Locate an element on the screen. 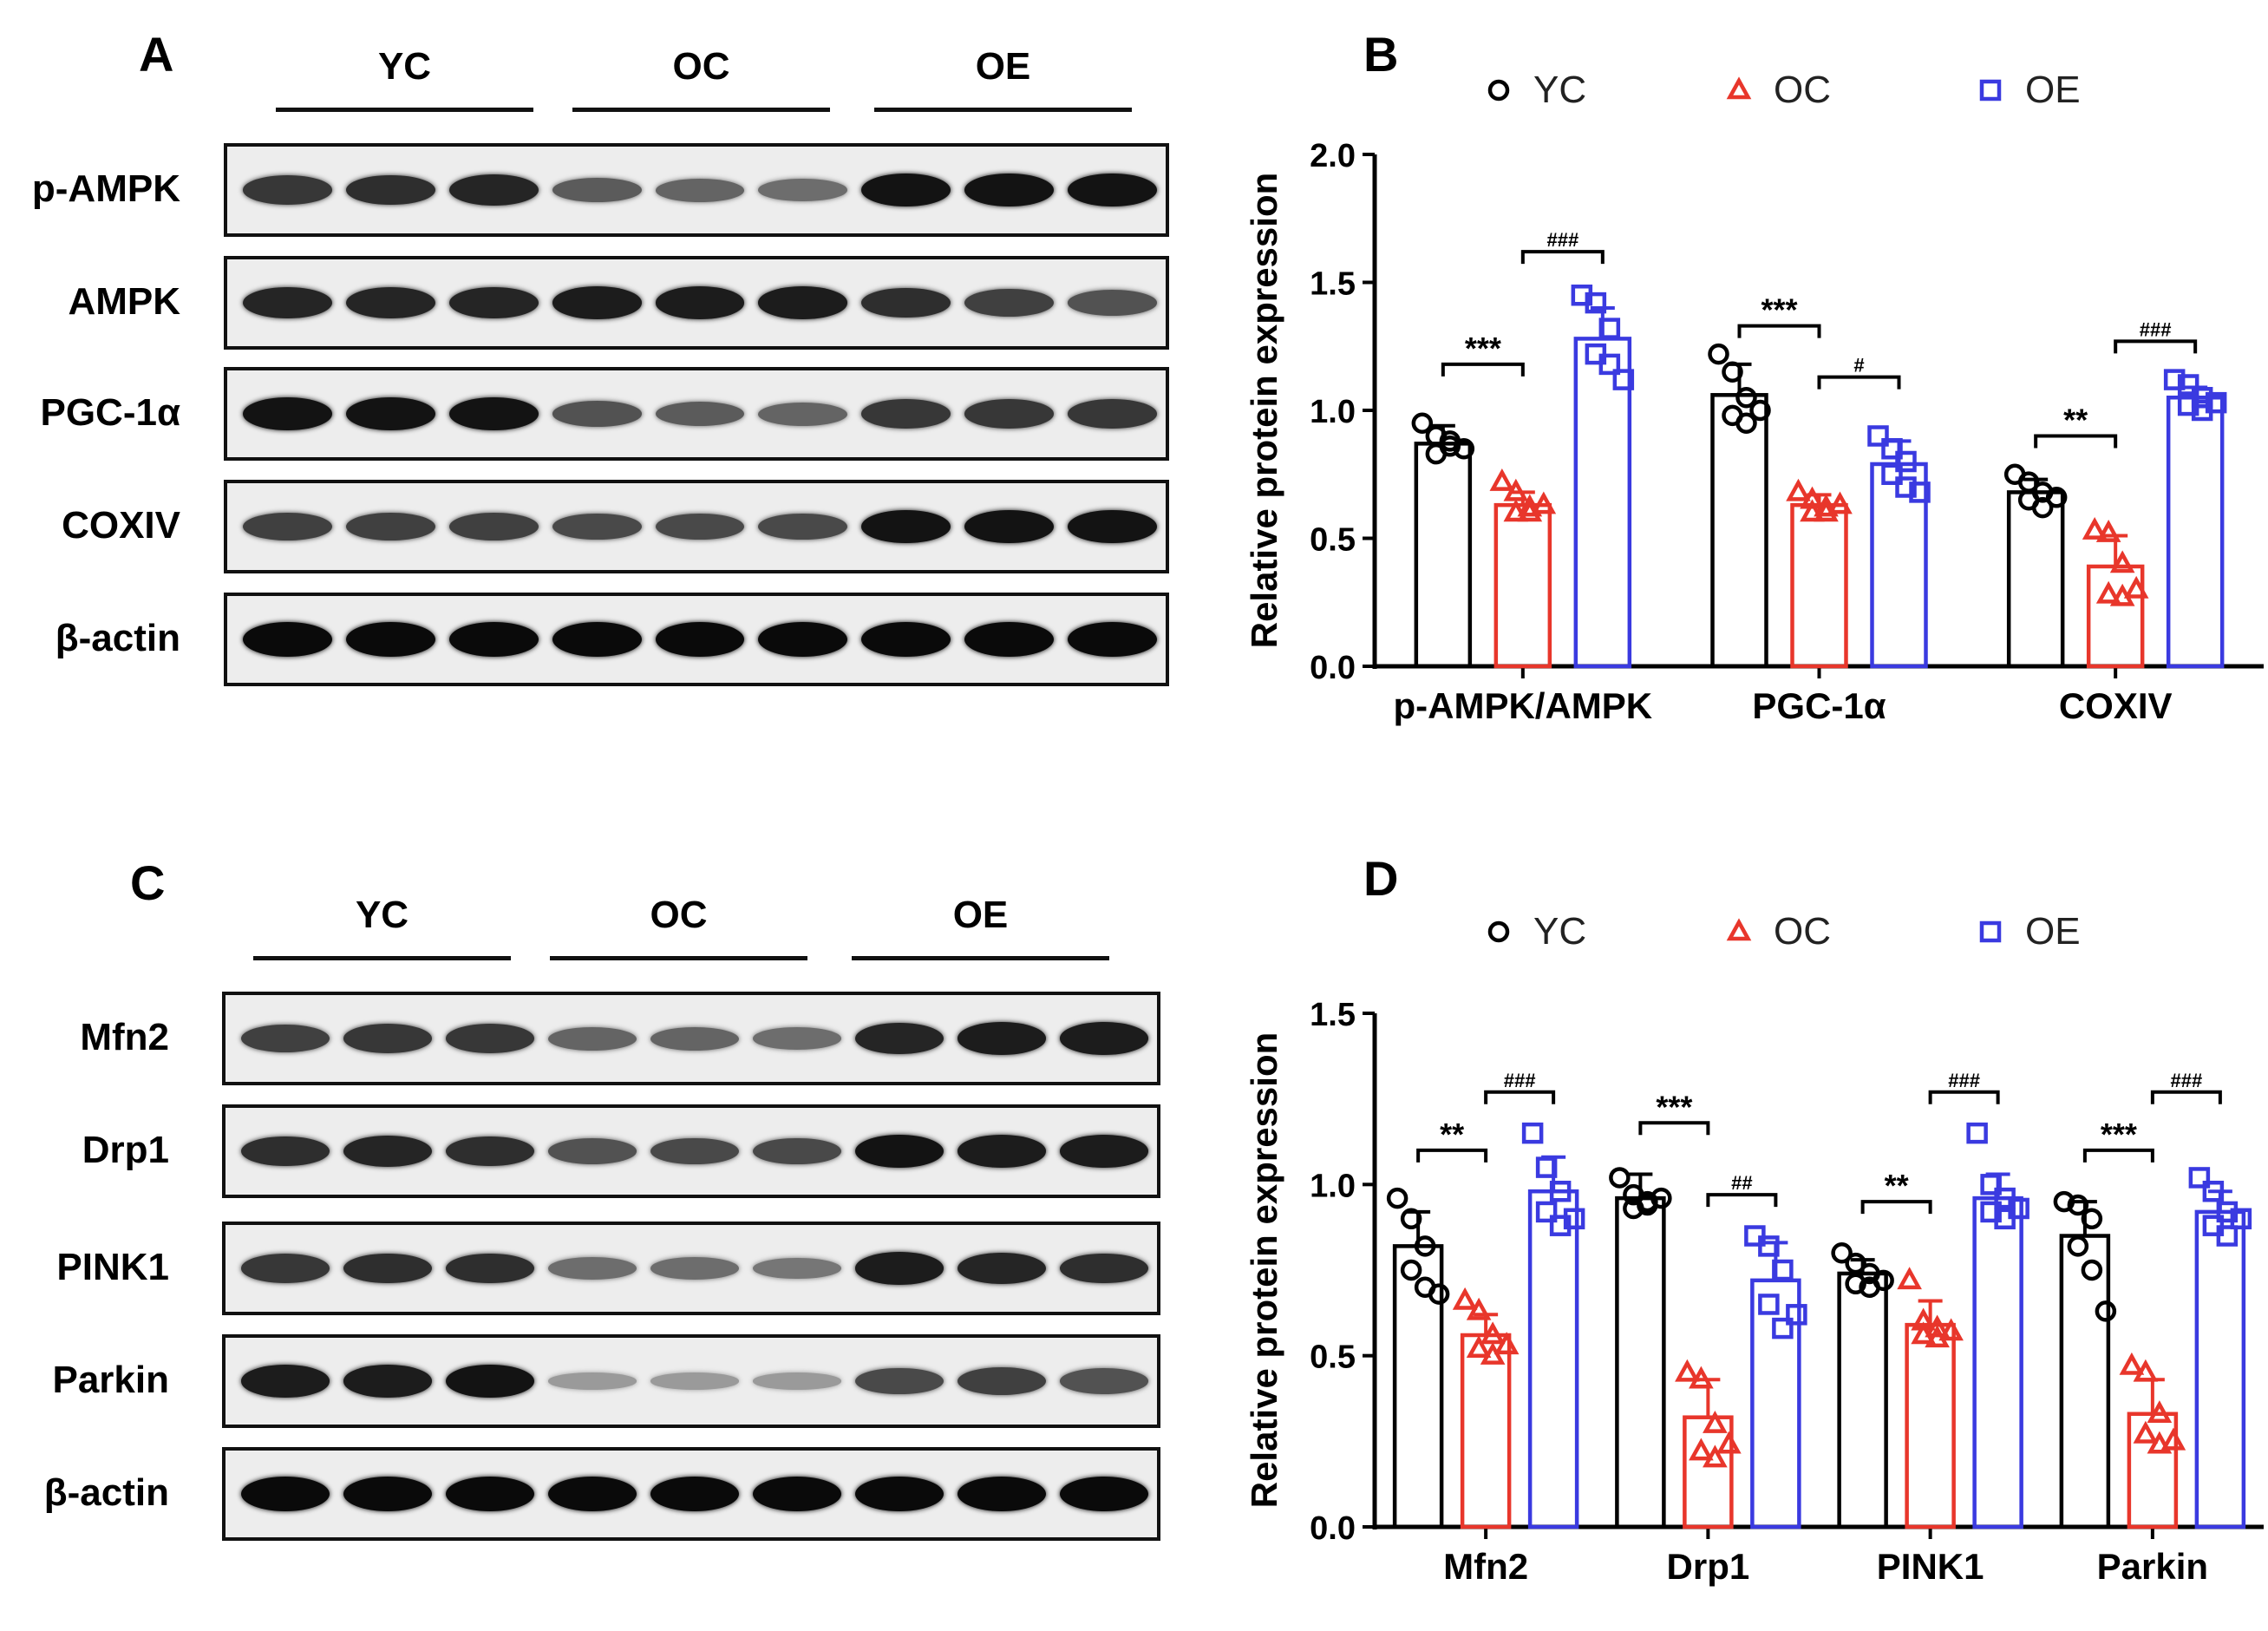 The width and height of the screenshot is (2268, 1631). x-tick-label: Mfn2 is located at coordinates (1485, 1566).